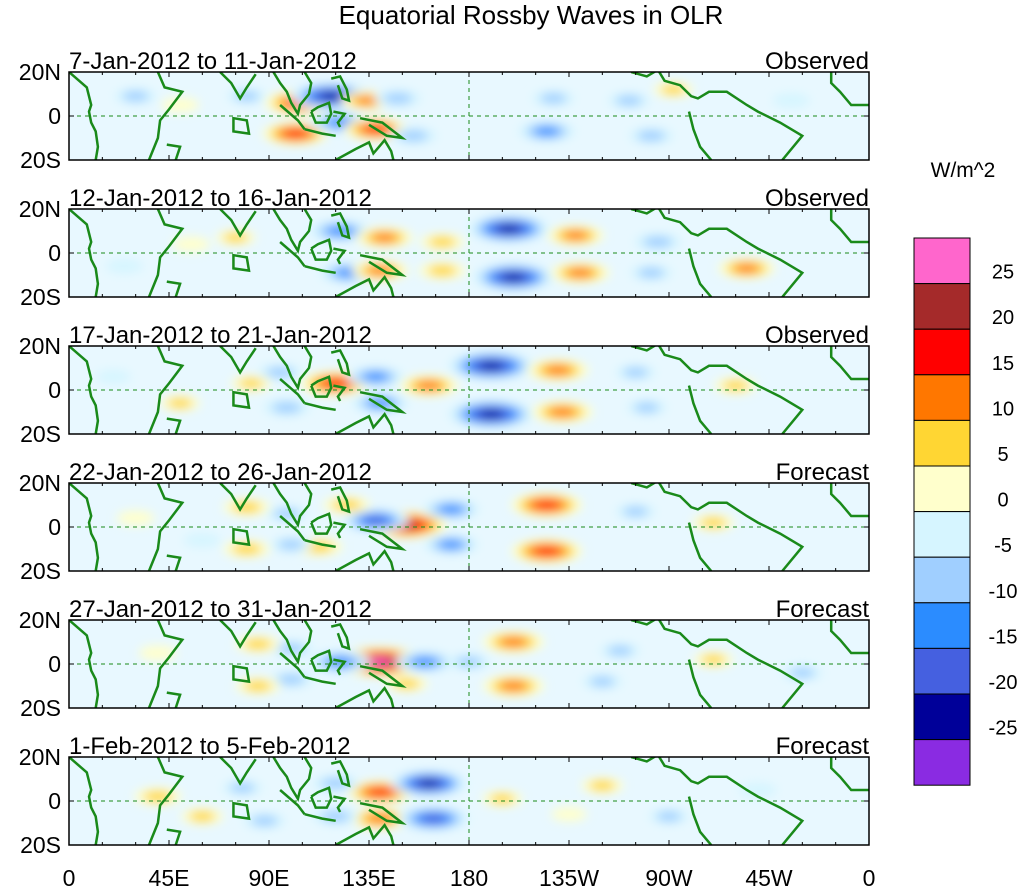  I want to click on x-tick-label: 180, so click(469, 877).